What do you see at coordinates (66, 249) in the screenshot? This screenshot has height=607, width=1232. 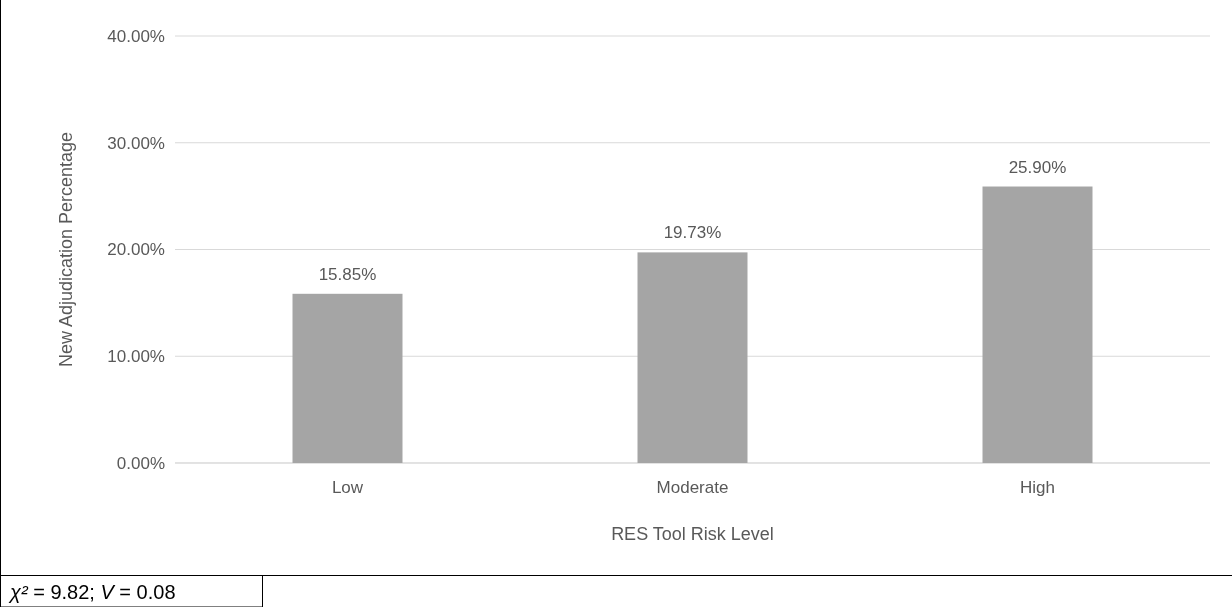 I see `y-axis-title: New Adjudication Percentage` at bounding box center [66, 249].